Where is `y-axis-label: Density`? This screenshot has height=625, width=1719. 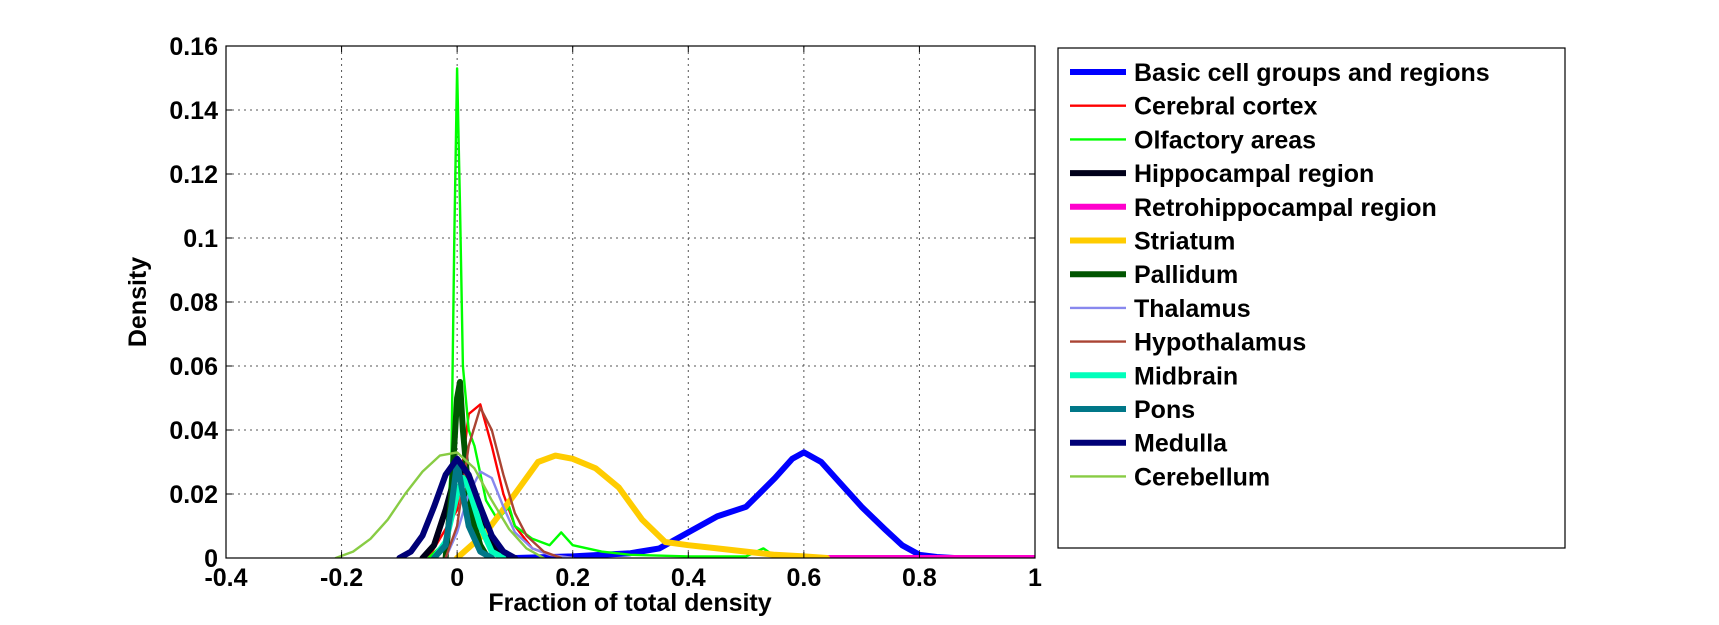
y-axis-label: Density is located at coordinates (138, 302).